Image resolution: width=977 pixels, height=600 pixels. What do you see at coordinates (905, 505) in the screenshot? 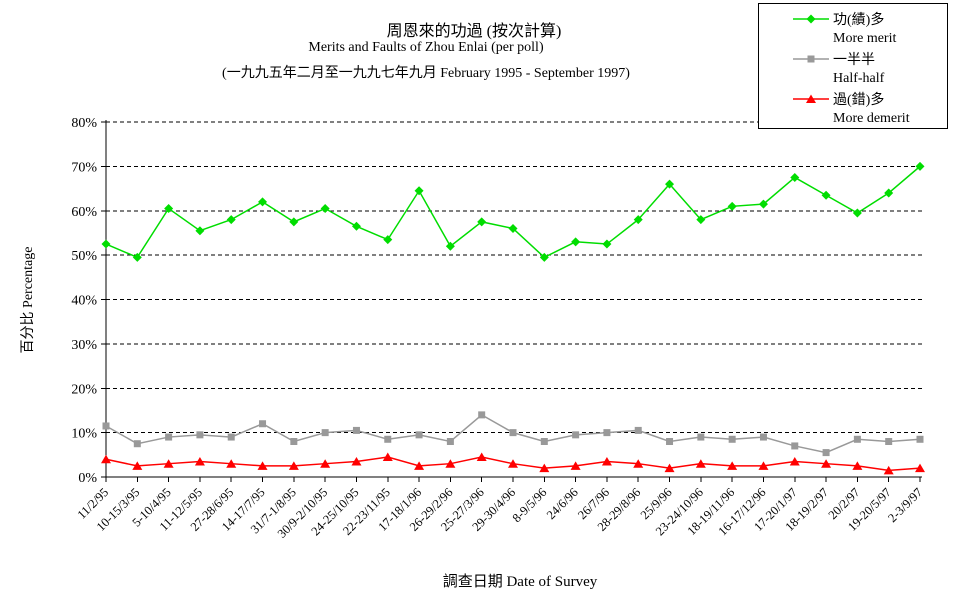
I see `x-tick-label: 2-3/9/97` at bounding box center [905, 505].